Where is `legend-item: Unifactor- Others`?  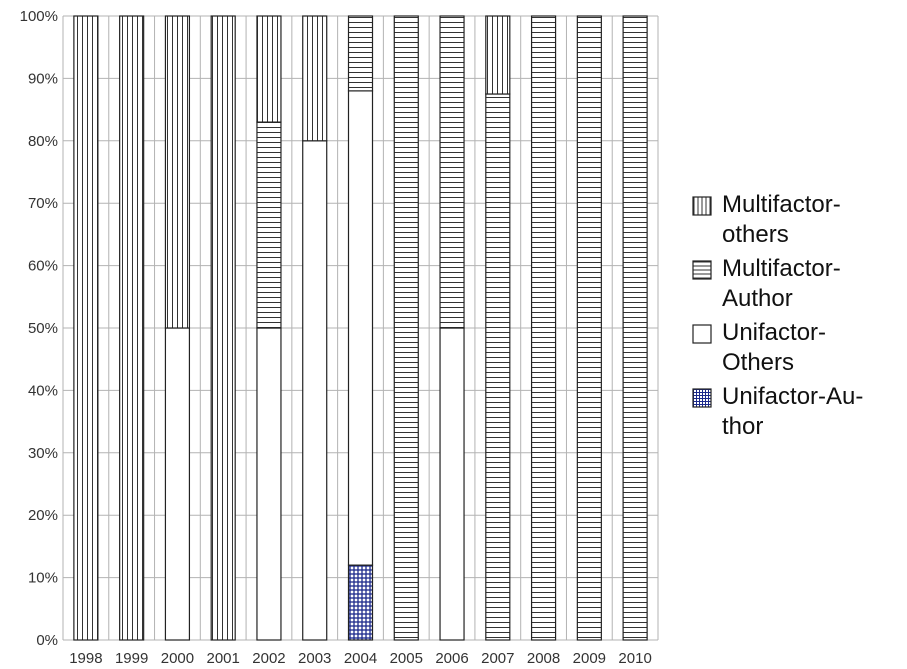 legend-item: Unifactor- Others is located at coordinates (797, 348).